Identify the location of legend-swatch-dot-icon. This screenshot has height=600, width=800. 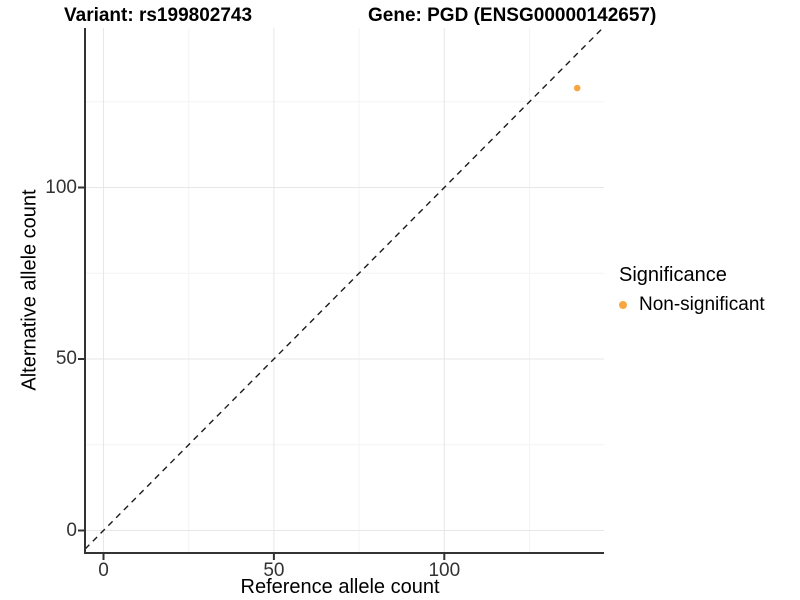
(623, 305).